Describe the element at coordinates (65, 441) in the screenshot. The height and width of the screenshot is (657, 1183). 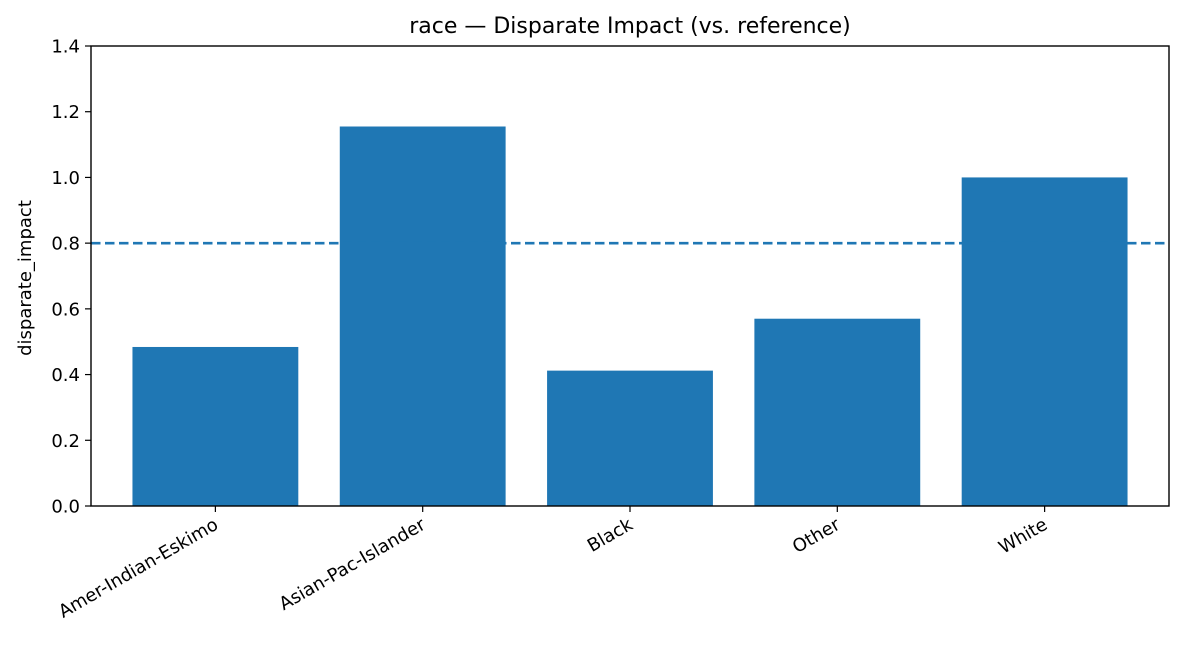
I see `y-tick-label: 0.2` at that location.